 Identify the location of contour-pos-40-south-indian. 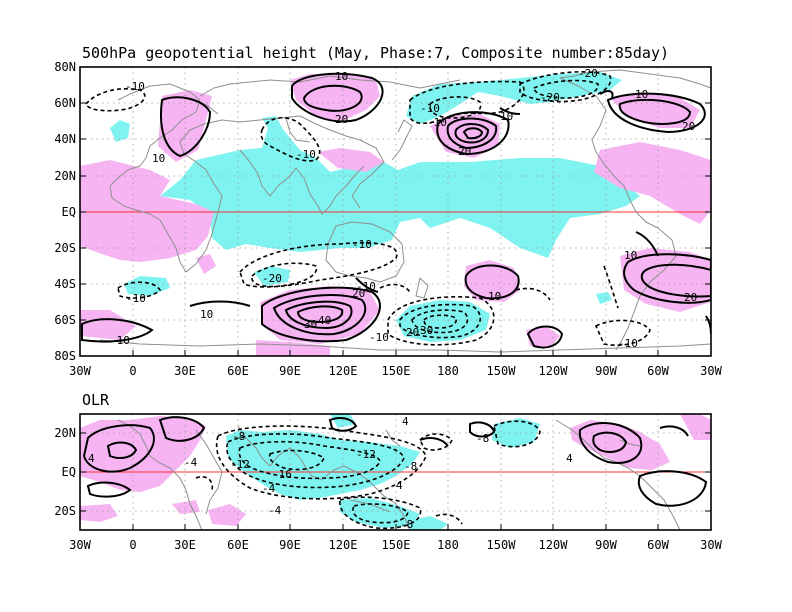
(320, 314).